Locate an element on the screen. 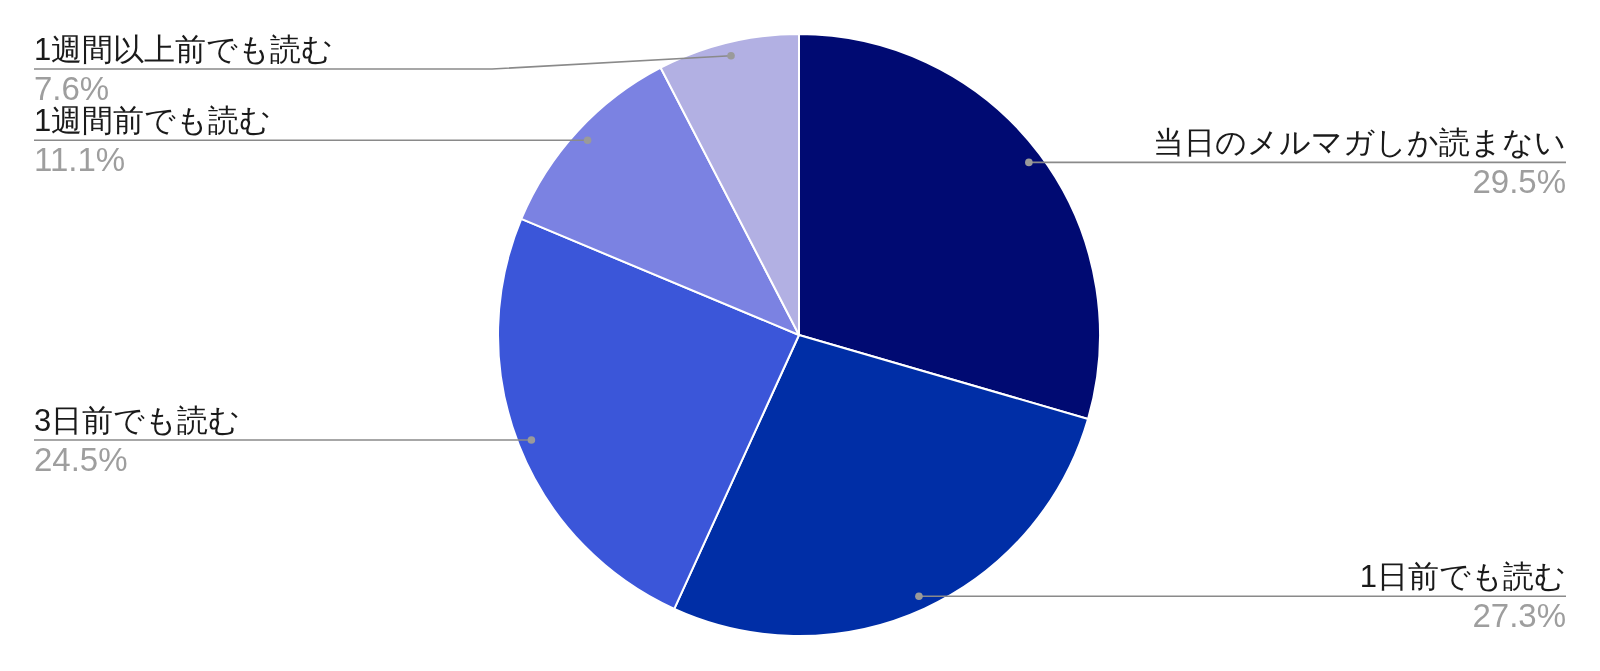  slice-label: 当日のメルマガしか読まない is located at coordinates (1359, 143).